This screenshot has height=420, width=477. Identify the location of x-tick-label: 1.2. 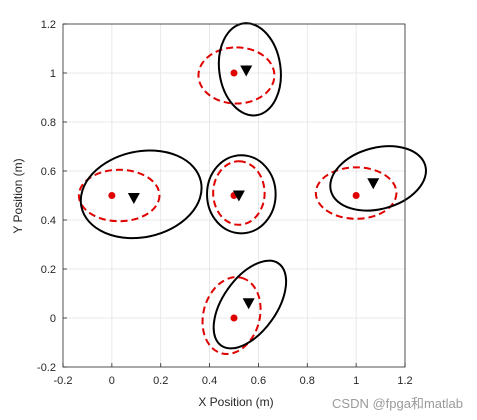
(404, 381).